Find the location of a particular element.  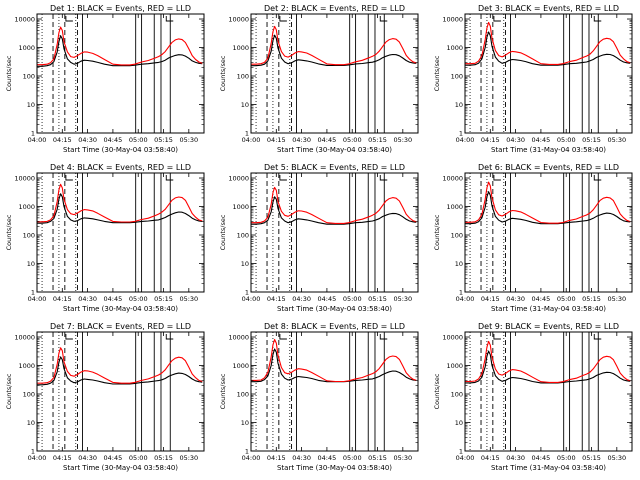

panel-title: Det 2: BLACK = Events, RED = LLD is located at coordinates (334, 8).